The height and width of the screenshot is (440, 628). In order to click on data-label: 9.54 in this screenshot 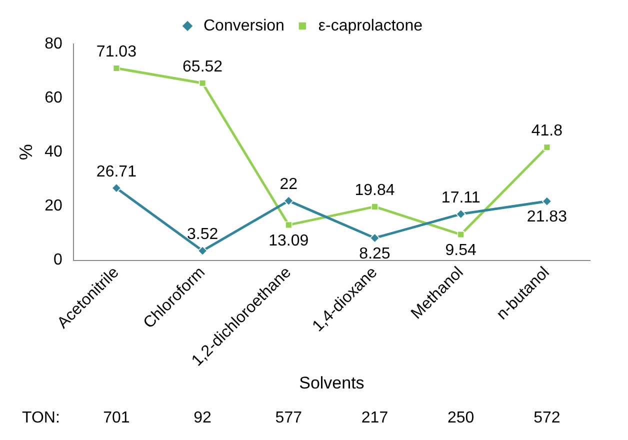, I will do `click(461, 250)`.